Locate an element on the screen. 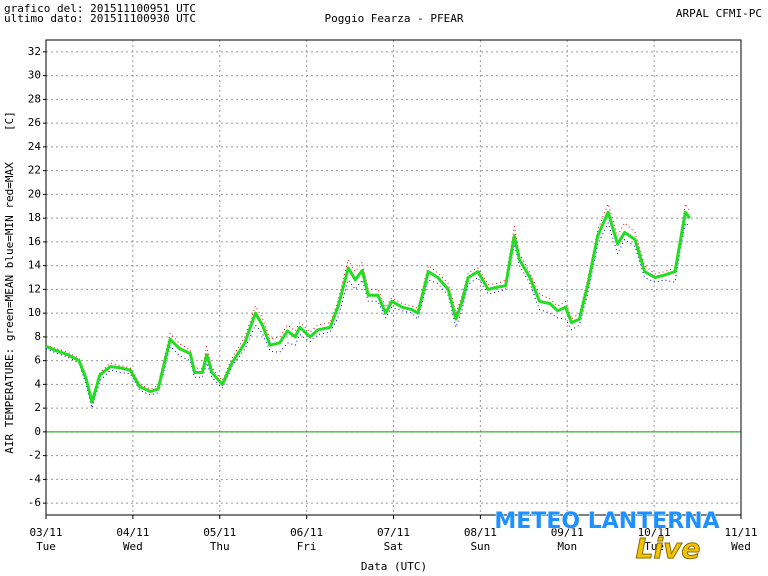  y-tick-label: 32 is located at coordinates (34, 51).